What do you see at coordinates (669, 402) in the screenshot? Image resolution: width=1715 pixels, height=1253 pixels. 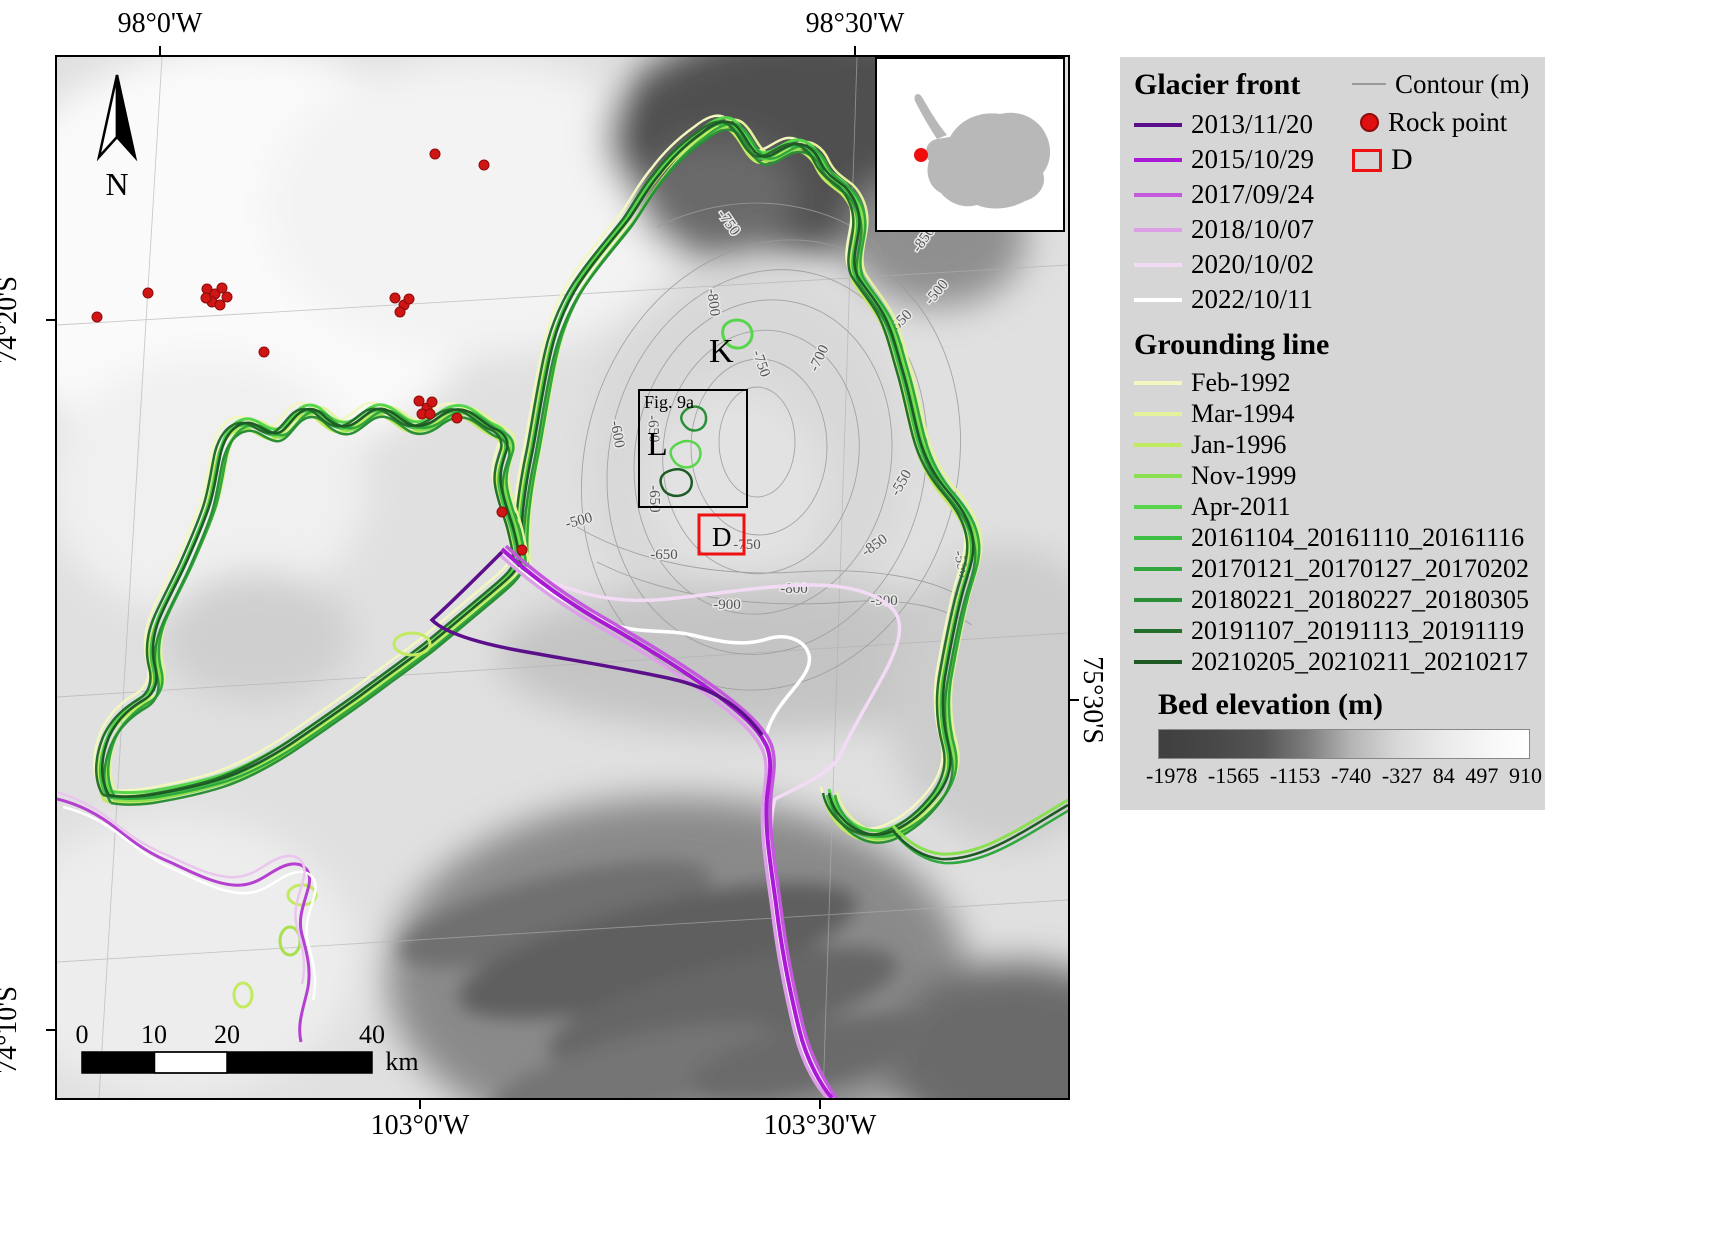 I see `fig9a-label: Fig. 9a` at bounding box center [669, 402].